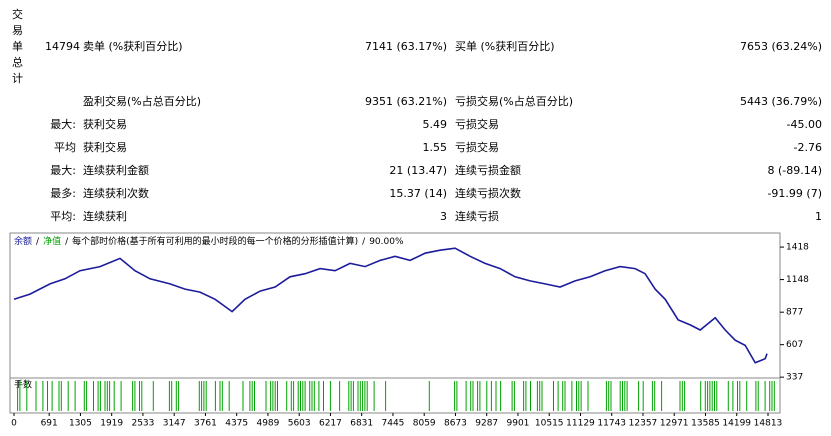  Describe the element at coordinates (116, 193) in the screenshot. I see `row-label: 连续获利次数` at that location.